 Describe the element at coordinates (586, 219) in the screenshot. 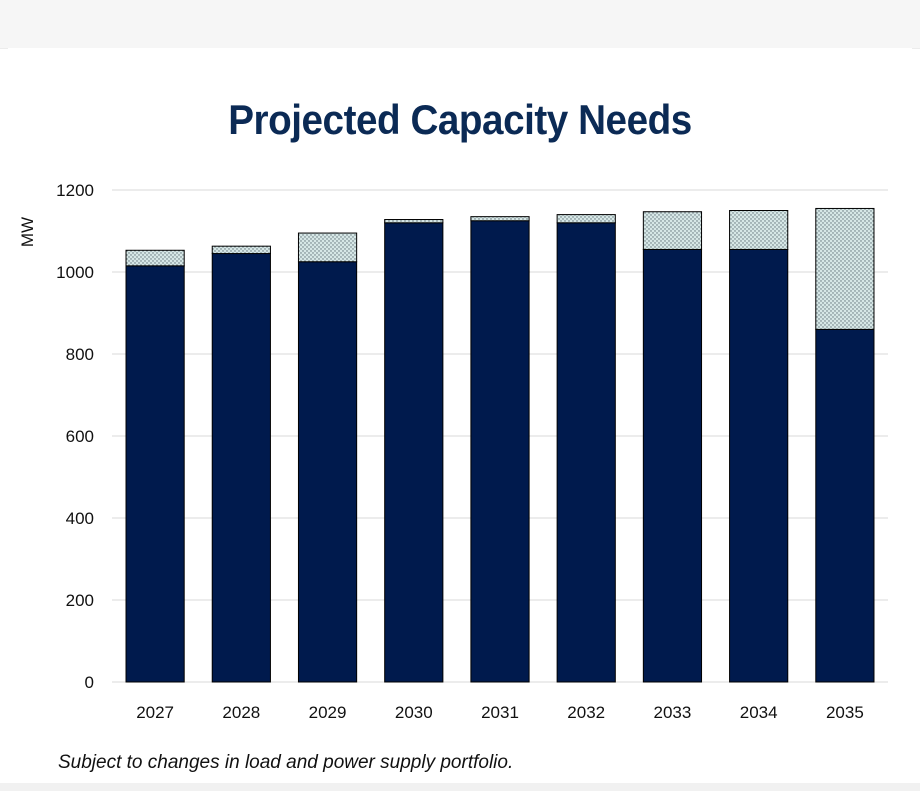

I see `bar-top-2032` at that location.